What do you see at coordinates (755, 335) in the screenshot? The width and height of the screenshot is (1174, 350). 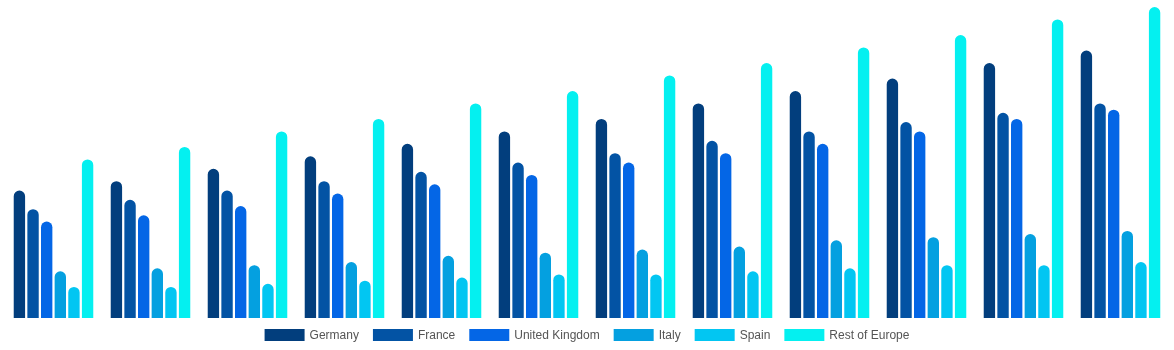 I see `legend-label: Spain` at bounding box center [755, 335].